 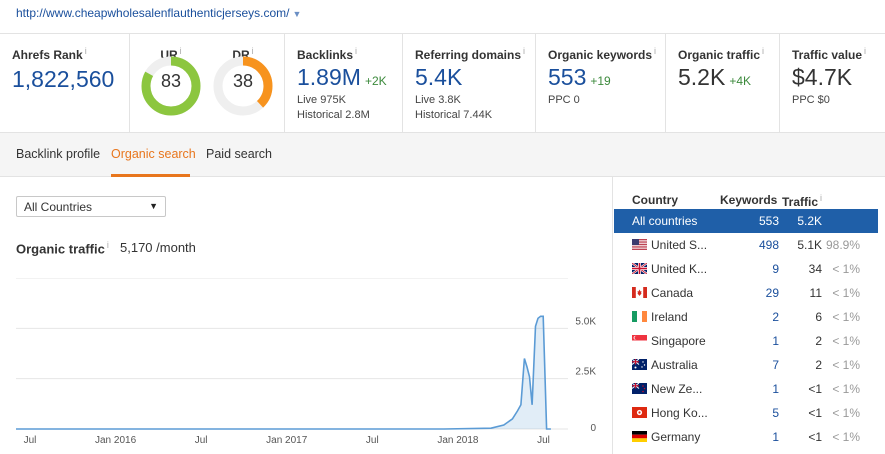 What do you see at coordinates (639, 244) in the screenshot?
I see `us-flag-icon` at bounding box center [639, 244].